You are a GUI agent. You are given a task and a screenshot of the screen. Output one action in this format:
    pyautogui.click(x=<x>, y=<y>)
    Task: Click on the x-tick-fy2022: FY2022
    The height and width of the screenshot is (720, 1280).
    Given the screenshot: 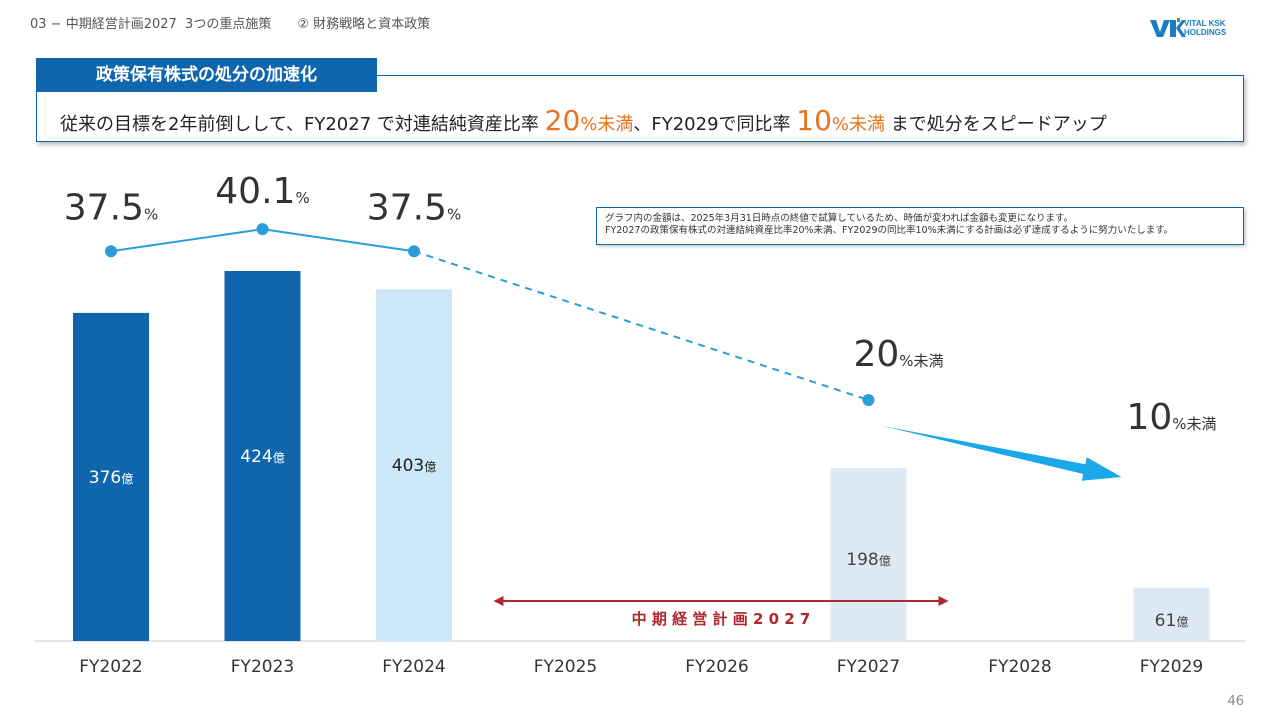 What is the action you would take?
    pyautogui.click(x=110, y=667)
    